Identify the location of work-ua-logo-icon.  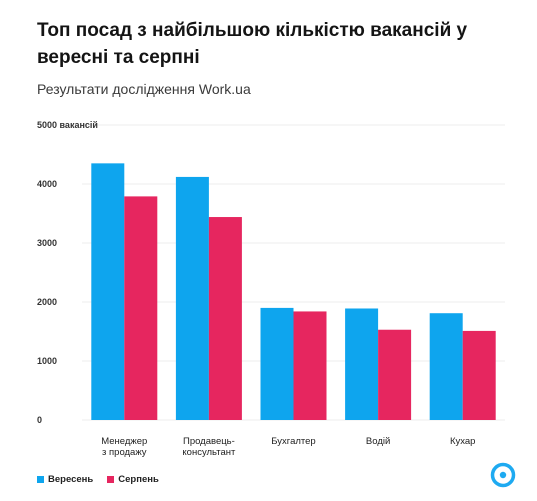
(503, 475).